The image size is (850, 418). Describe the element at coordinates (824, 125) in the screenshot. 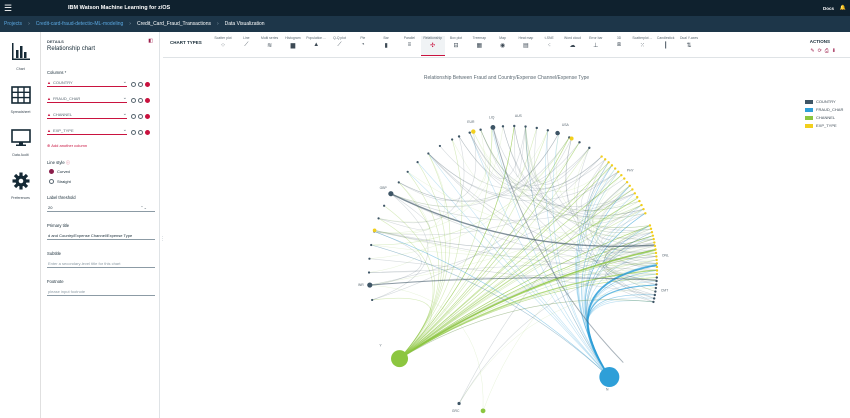

I see `legend-item-exp-type: EXP_TYPE` at that location.